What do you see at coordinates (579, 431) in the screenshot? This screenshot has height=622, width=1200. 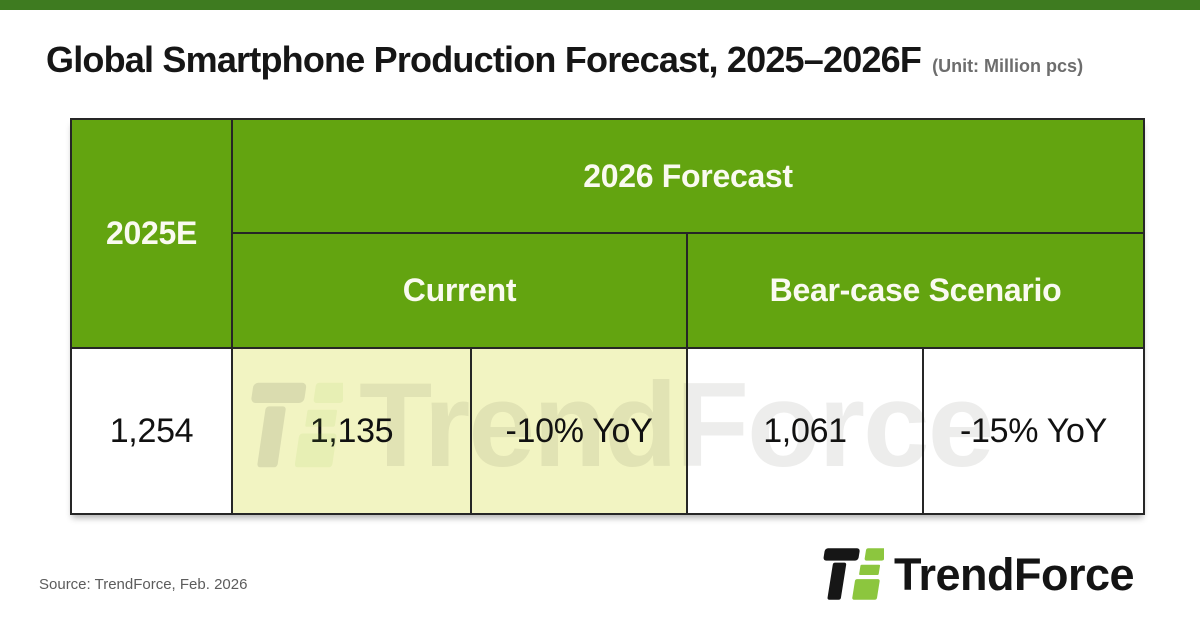 I see `cell-current-yoy: -10% YoY` at bounding box center [579, 431].